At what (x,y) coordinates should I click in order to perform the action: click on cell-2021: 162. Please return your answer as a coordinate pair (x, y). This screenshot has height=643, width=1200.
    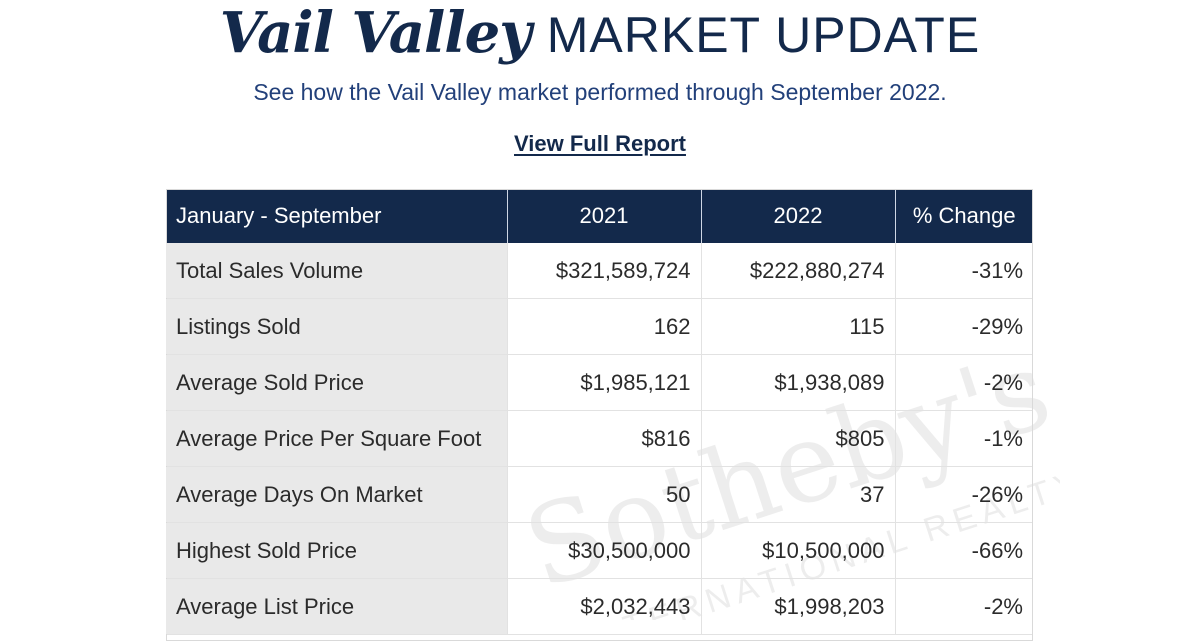
    Looking at the image, I should click on (604, 326).